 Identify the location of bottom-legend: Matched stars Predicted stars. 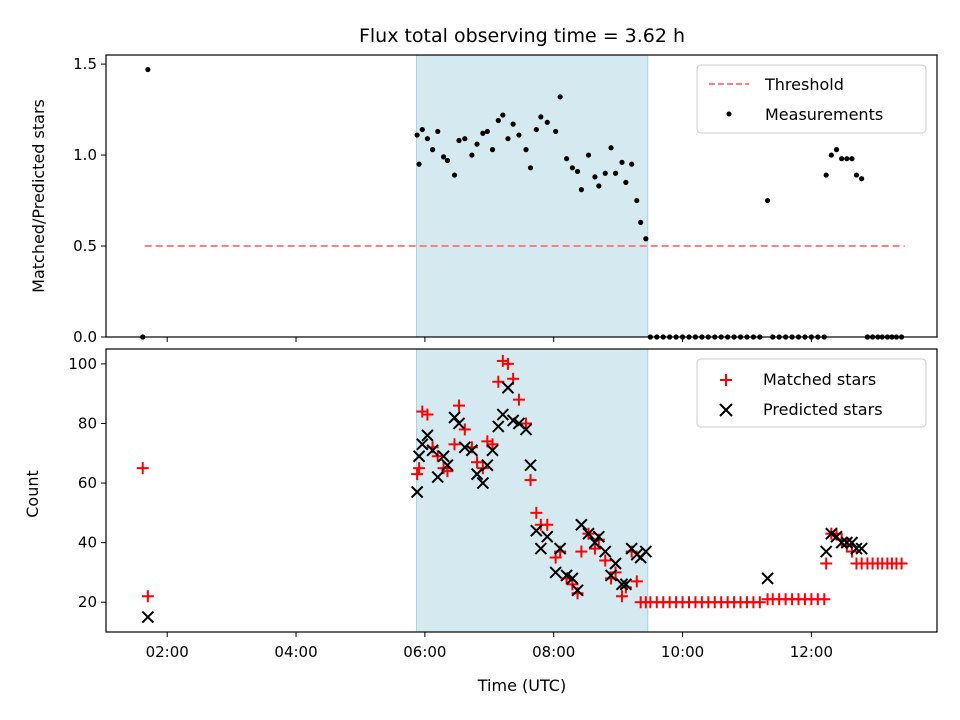
(811, 393).